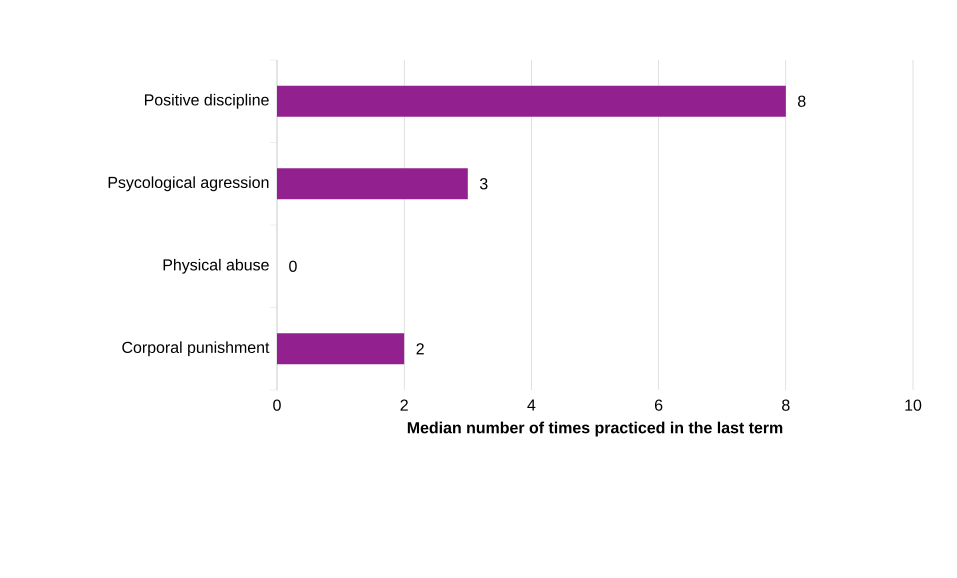  I want to click on data-label: 8, so click(802, 101).